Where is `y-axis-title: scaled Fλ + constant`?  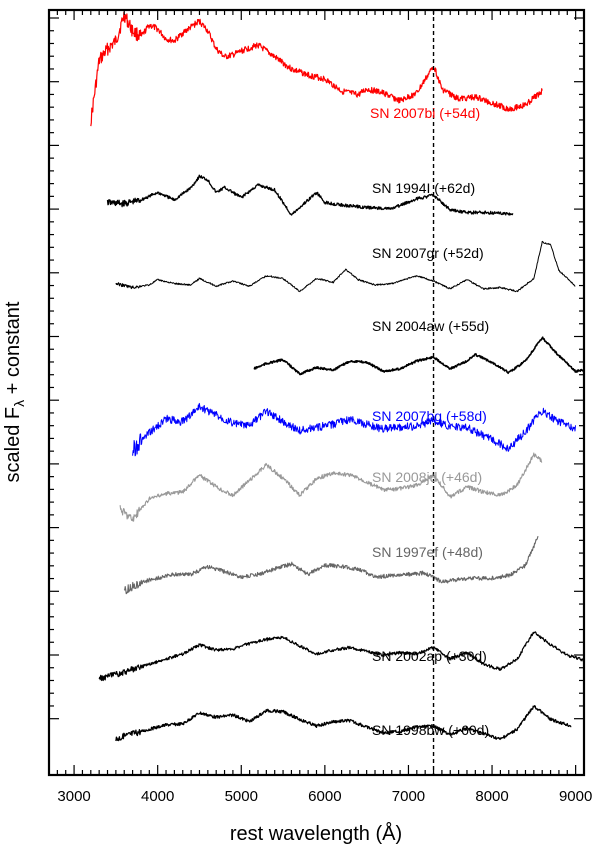 y-axis-title: scaled Fλ + constant is located at coordinates (14, 391).